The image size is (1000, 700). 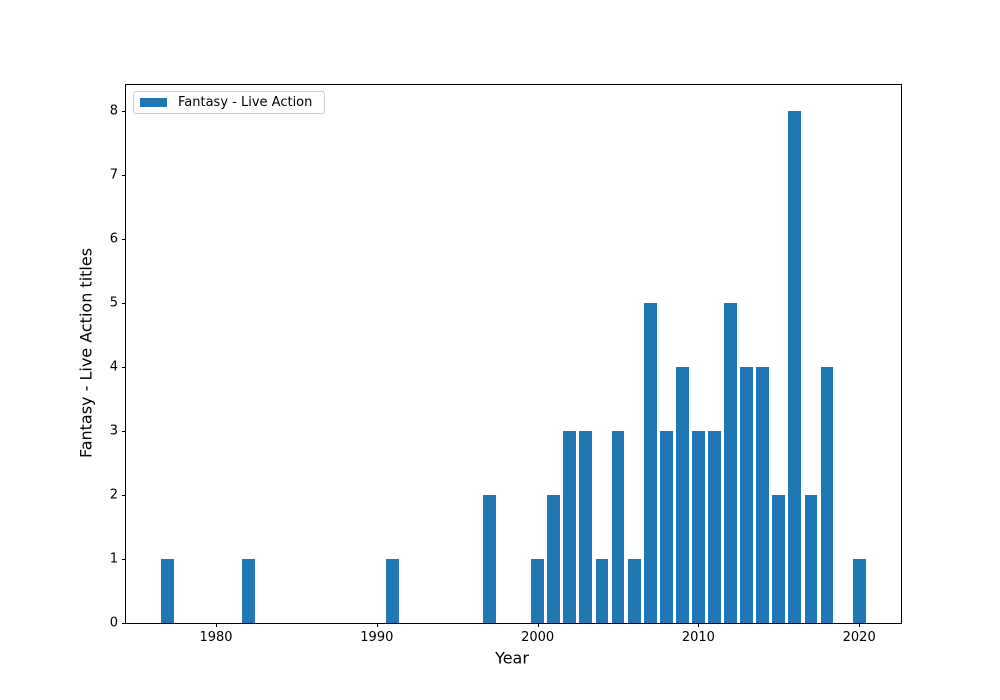 I want to click on bar-2007, so click(x=650, y=462).